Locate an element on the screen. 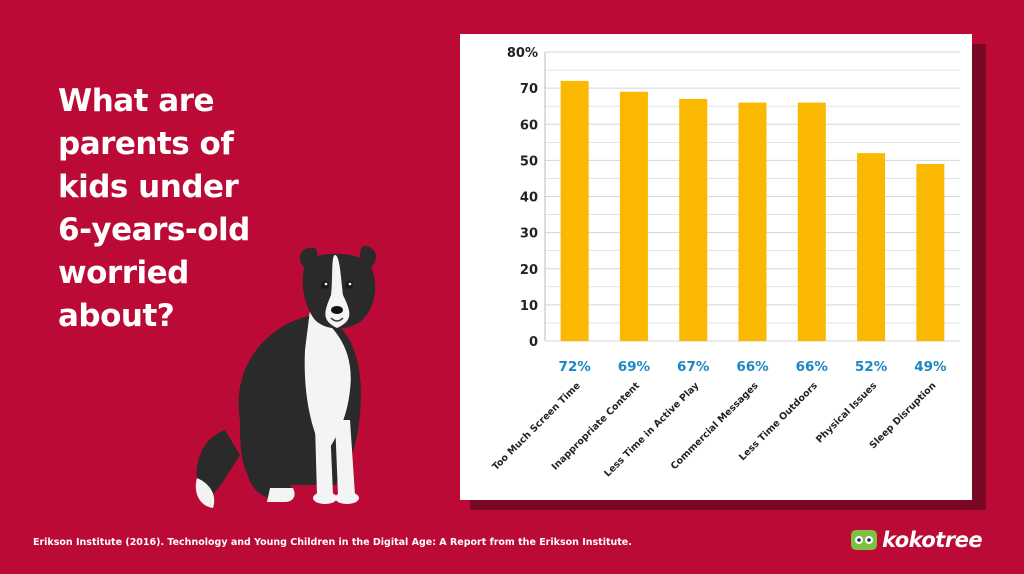 Image resolution: width=1024 pixels, height=574 pixels. kokotree-logo: kokotree is located at coordinates (916, 540).